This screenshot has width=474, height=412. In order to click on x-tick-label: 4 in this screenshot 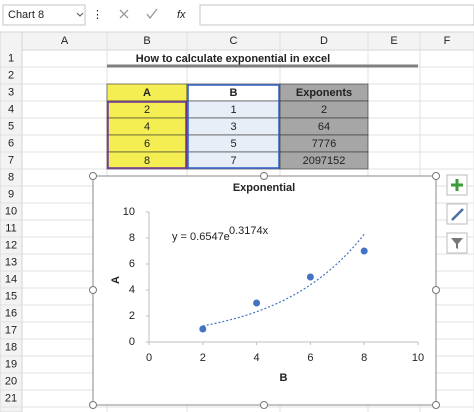, I will do `click(257, 358)`.